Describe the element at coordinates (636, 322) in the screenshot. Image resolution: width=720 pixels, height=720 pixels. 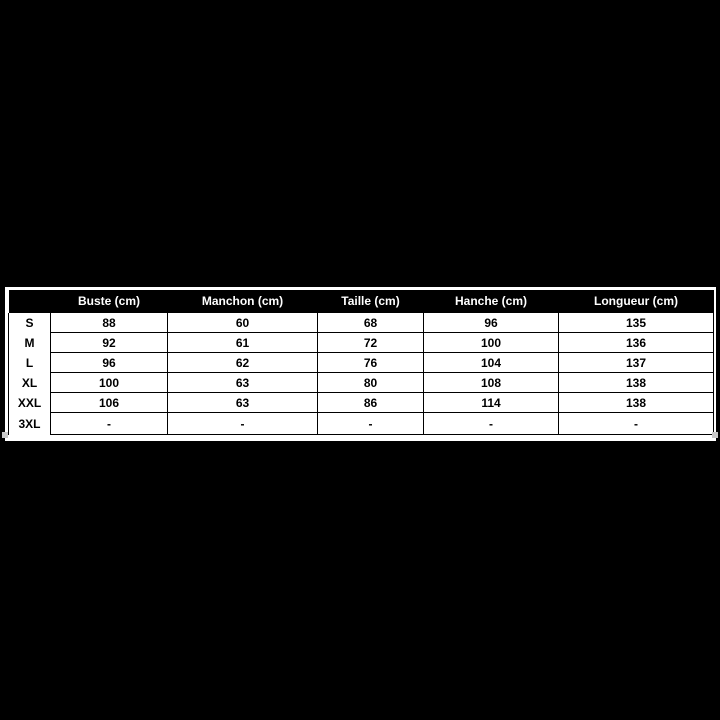
I see `cell-s-longueur: 135` at that location.